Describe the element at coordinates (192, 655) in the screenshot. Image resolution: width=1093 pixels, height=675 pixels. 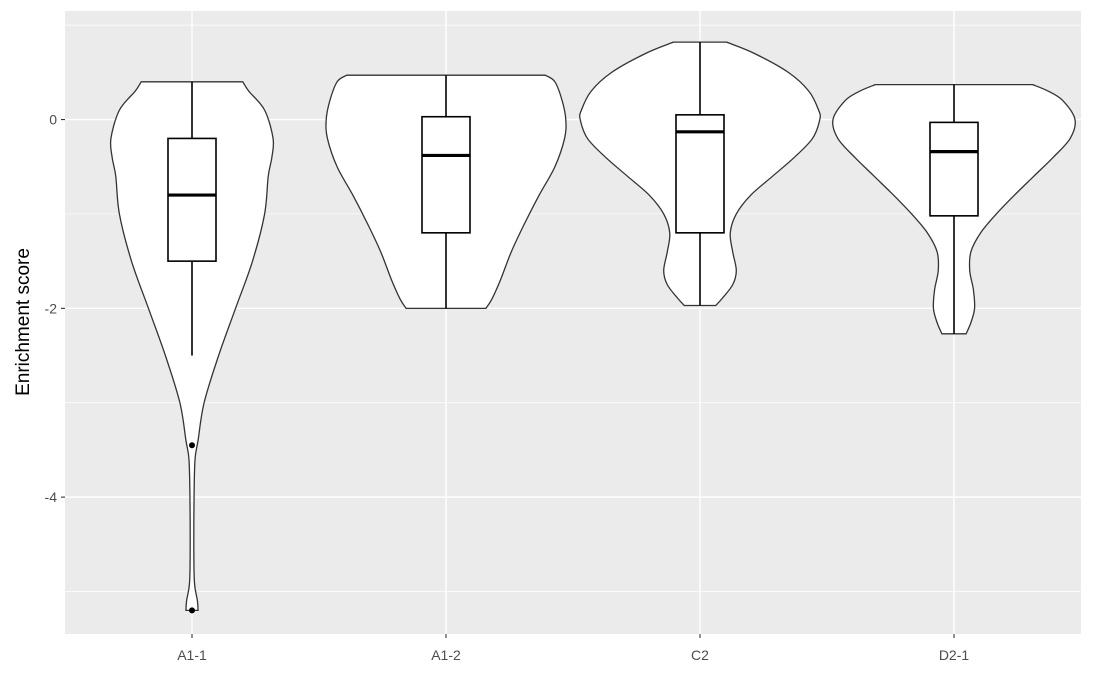
I see `x-tick-label: A1-1` at that location.